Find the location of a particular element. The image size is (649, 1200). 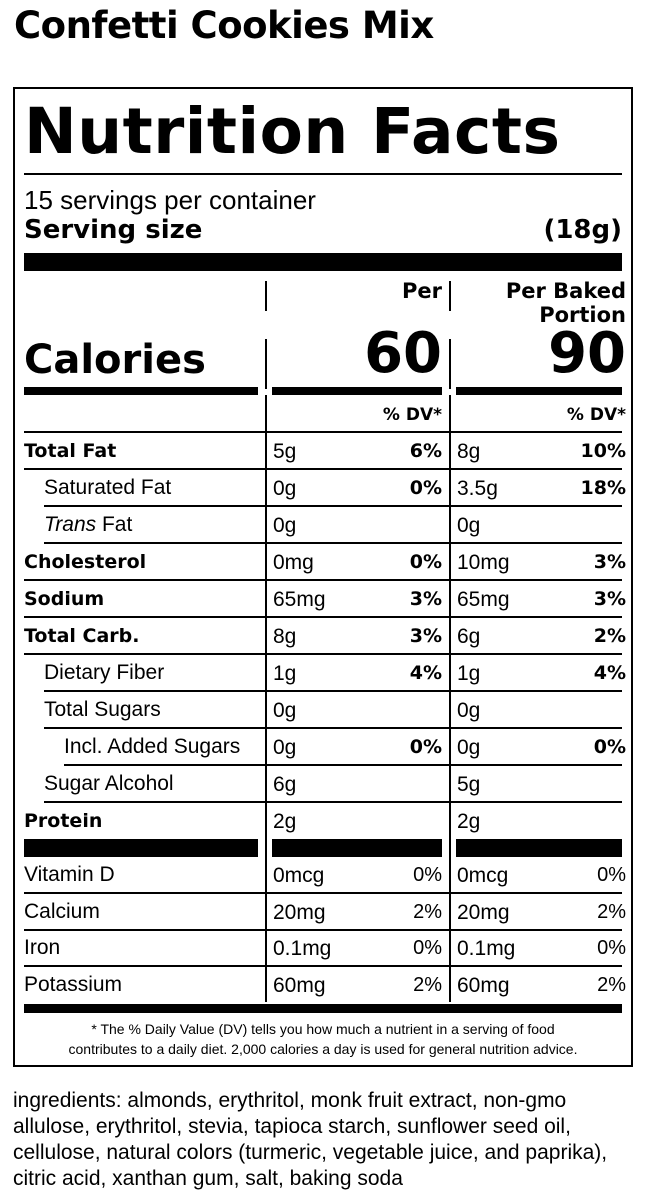

nutrient-row: Total Fat 5g 6% 8g 10% is located at coordinates (325, 451).